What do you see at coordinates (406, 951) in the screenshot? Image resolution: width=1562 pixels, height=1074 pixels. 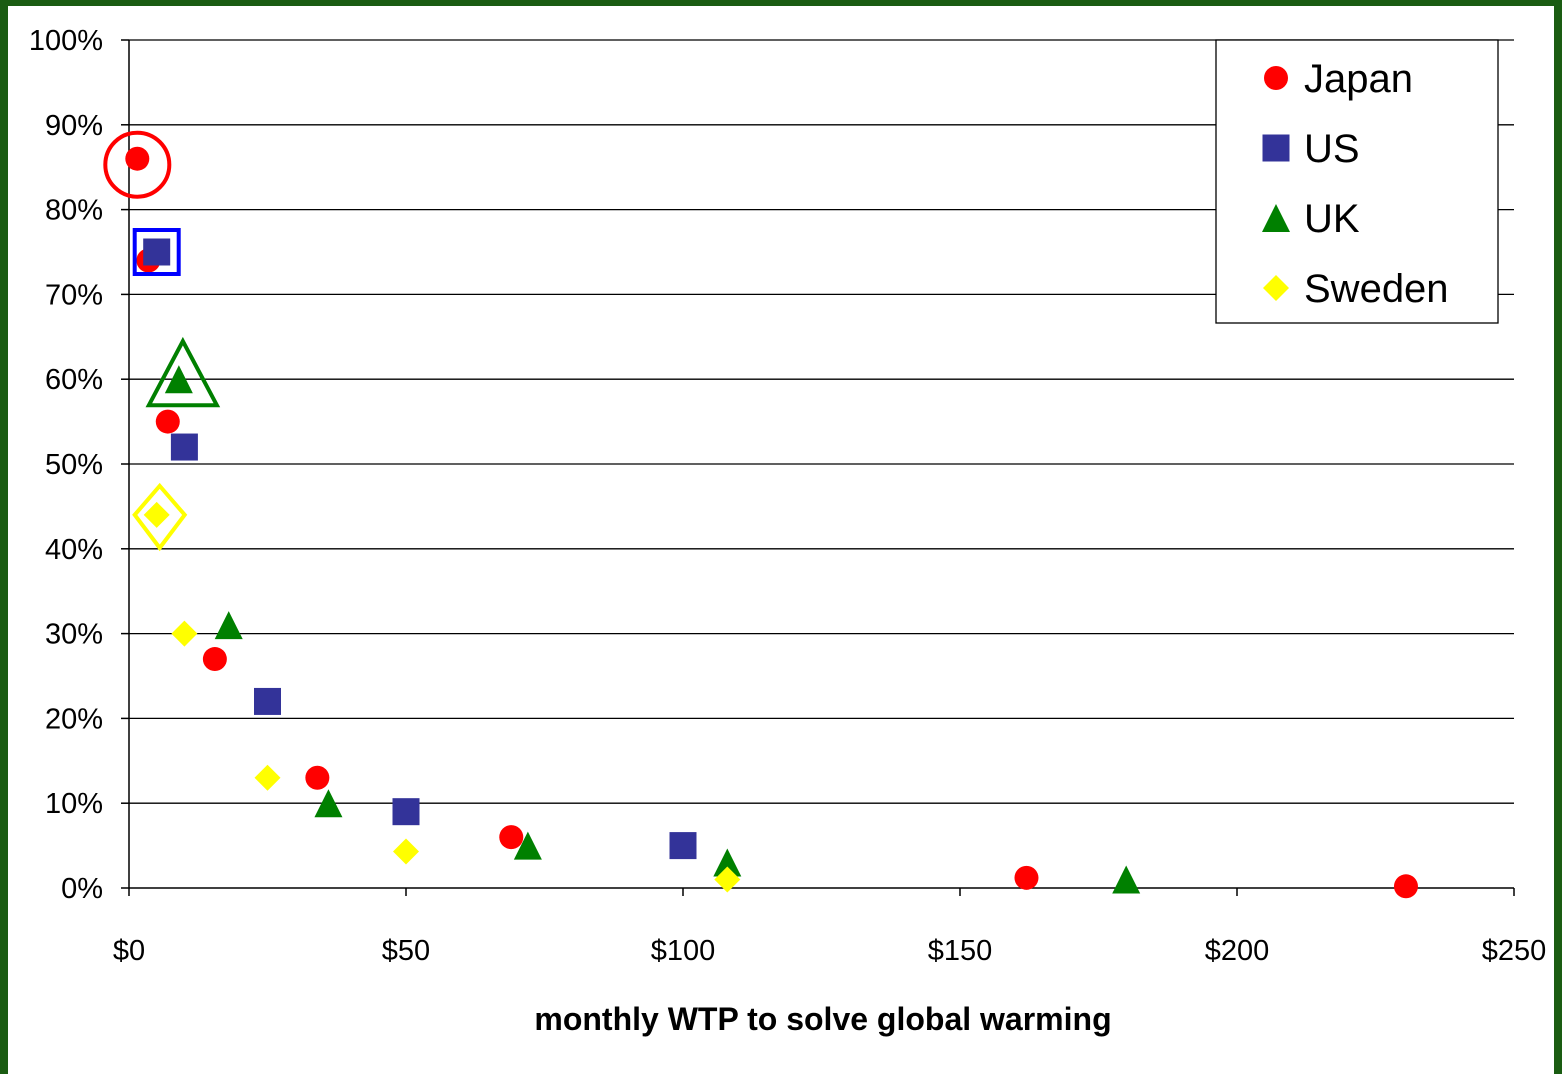 I see `x-tick-label: $50` at bounding box center [406, 951].